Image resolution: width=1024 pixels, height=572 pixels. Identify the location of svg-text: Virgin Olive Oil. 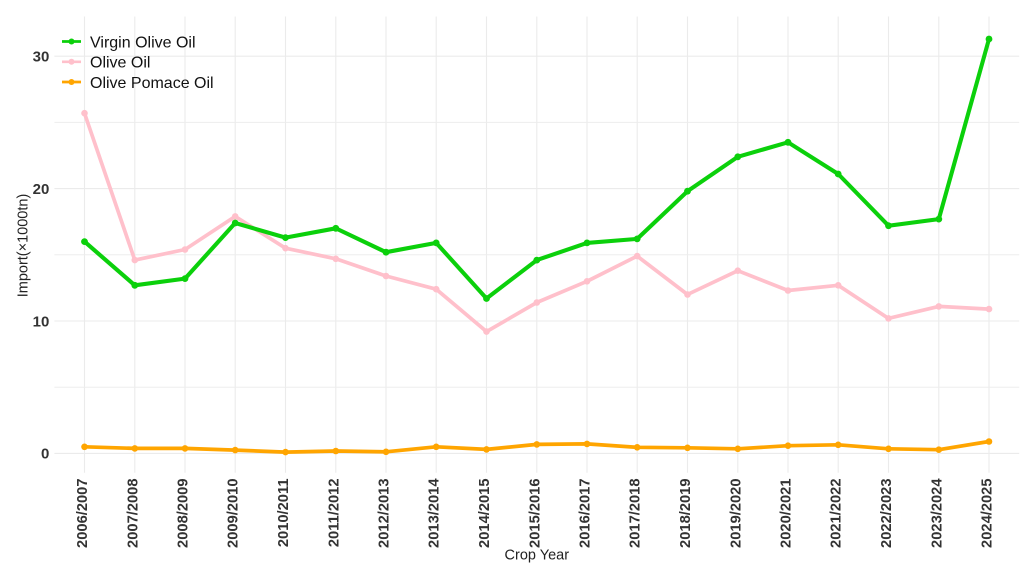
(143, 42).